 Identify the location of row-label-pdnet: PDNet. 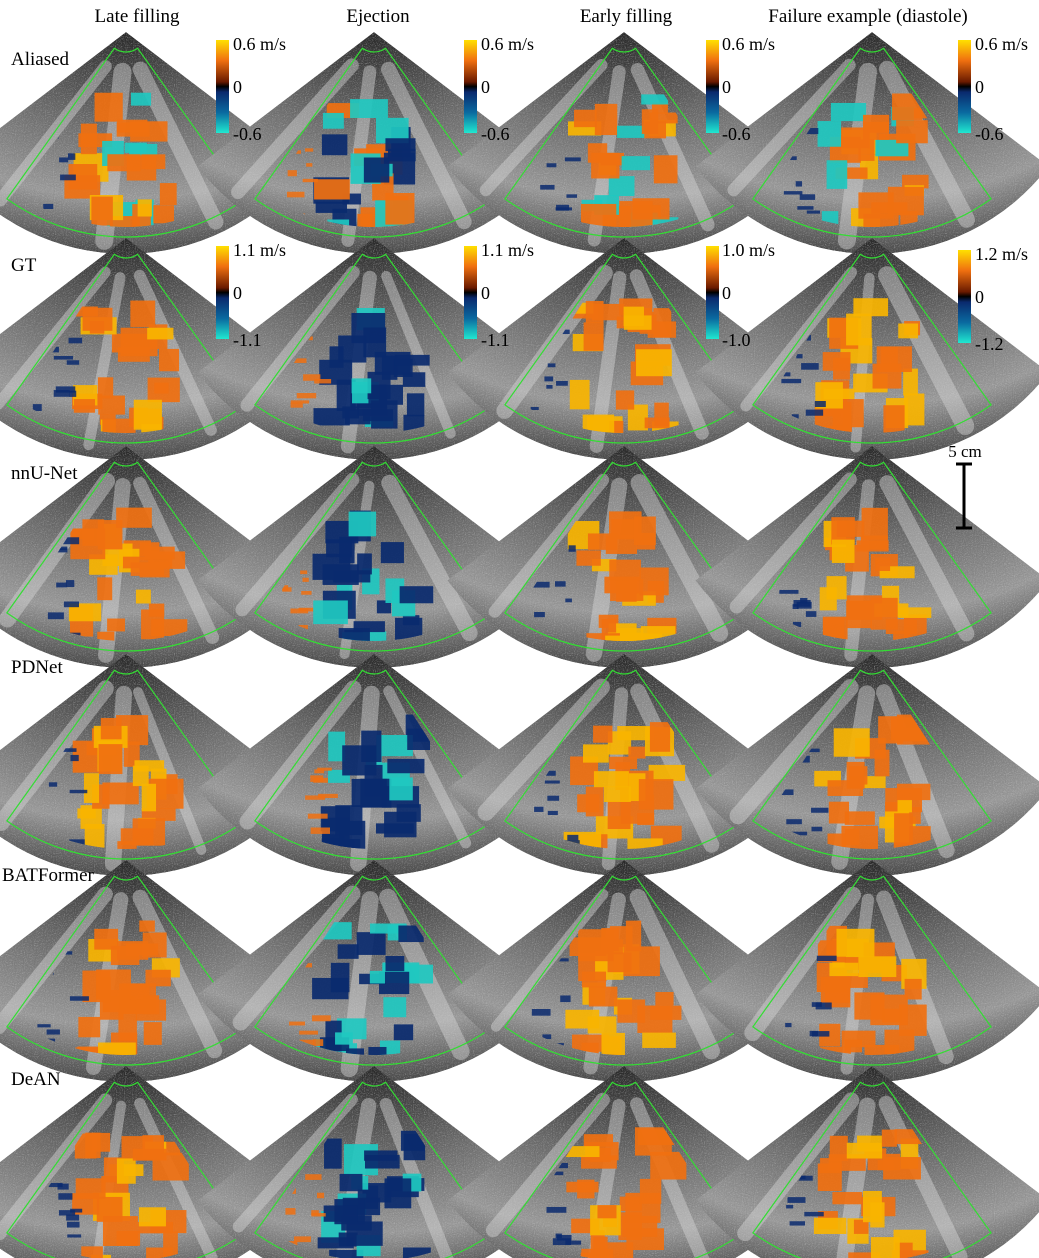
(37, 667).